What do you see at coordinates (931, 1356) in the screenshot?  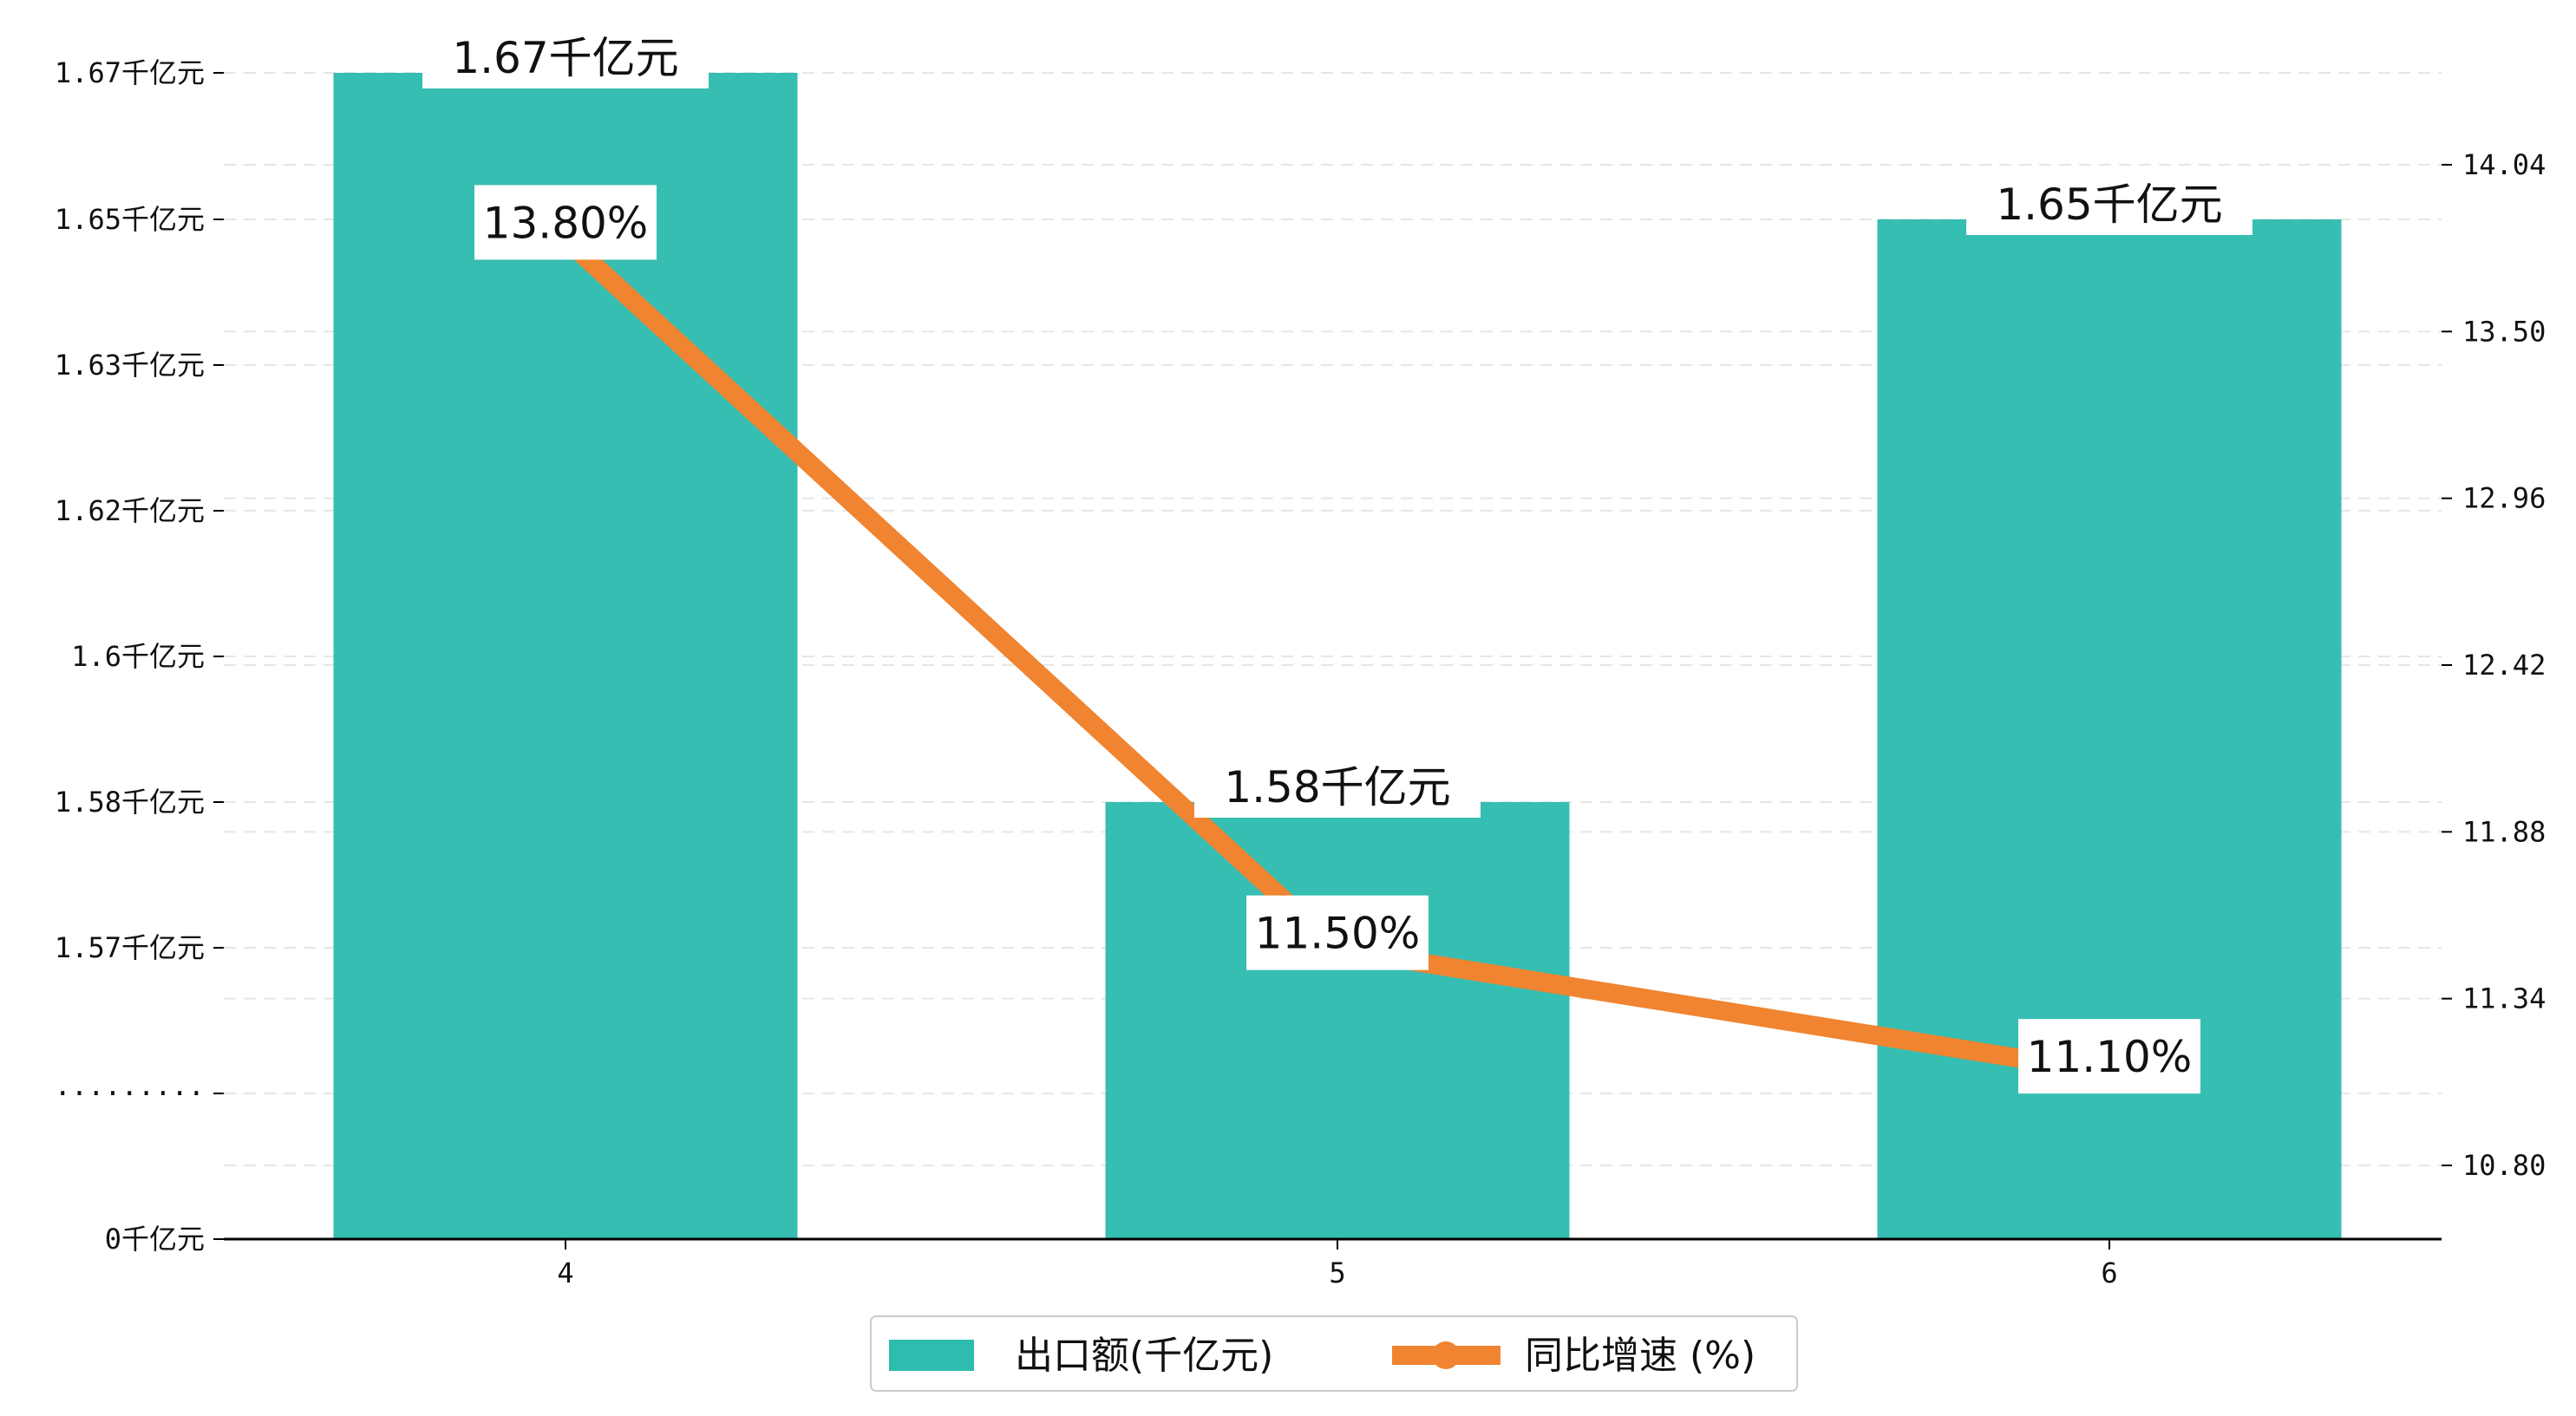 I see `legend-swatch-bar` at bounding box center [931, 1356].